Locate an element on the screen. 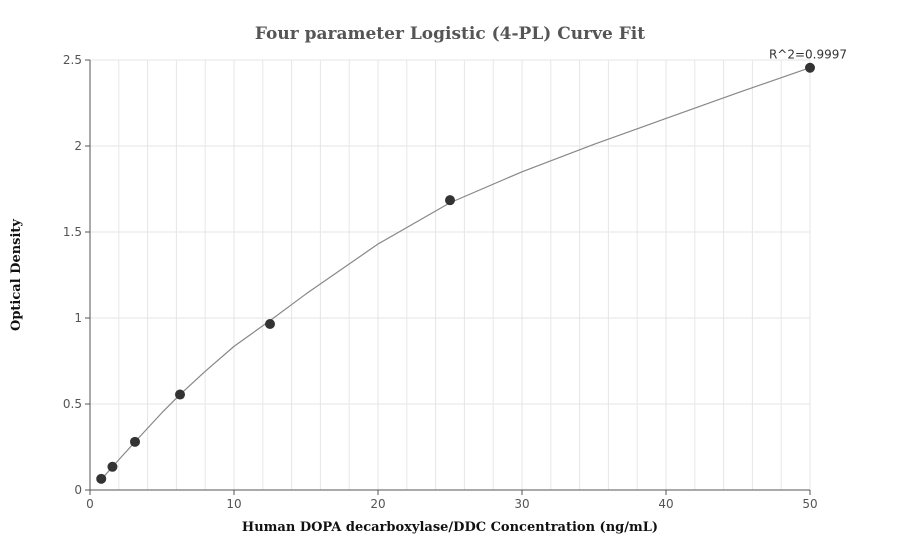  x-tick-label: 20 is located at coordinates (377, 504).